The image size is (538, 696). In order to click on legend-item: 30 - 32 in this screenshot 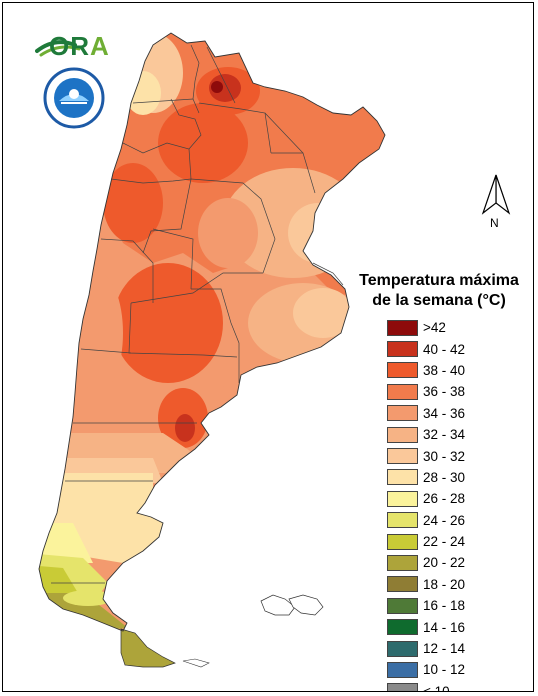, I will do `click(438, 455)`.